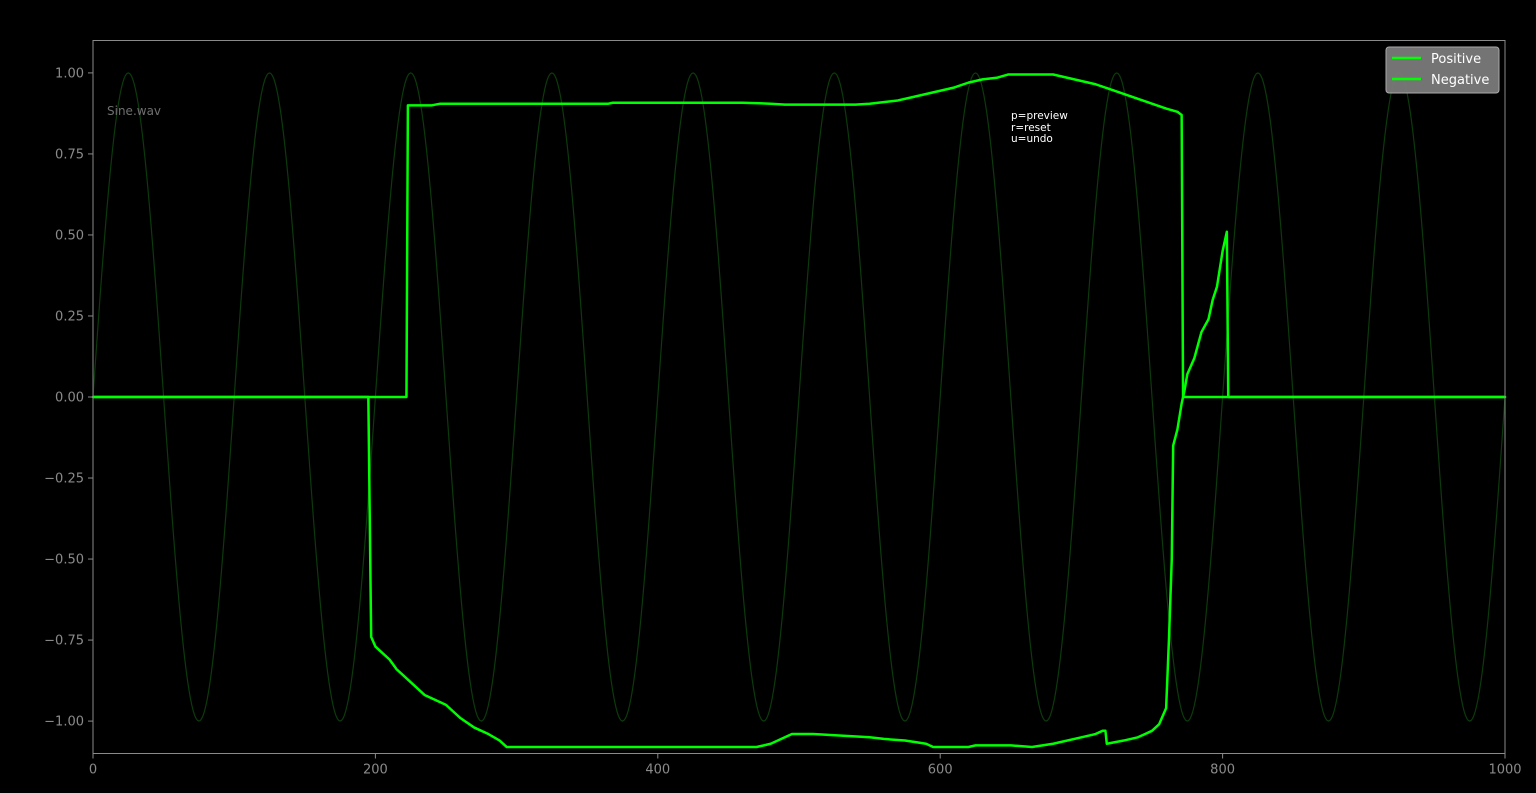 This screenshot has height=793, width=1536. I want to click on y-tick-label: −0.25, so click(64, 479).